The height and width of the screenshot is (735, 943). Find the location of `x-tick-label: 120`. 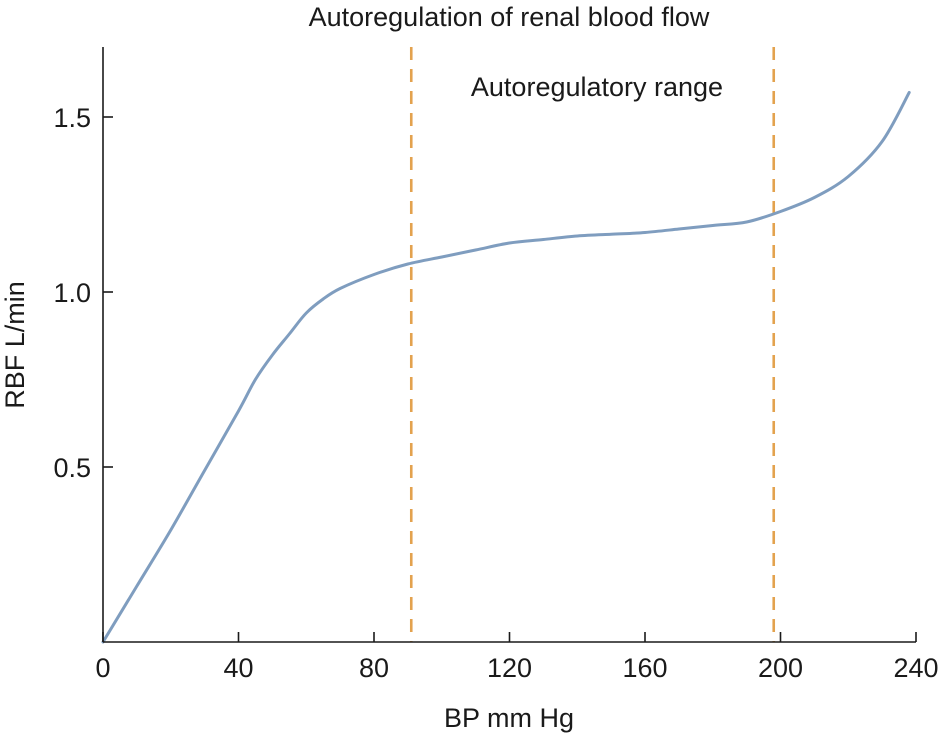

x-tick-label: 120 is located at coordinates (509, 668).